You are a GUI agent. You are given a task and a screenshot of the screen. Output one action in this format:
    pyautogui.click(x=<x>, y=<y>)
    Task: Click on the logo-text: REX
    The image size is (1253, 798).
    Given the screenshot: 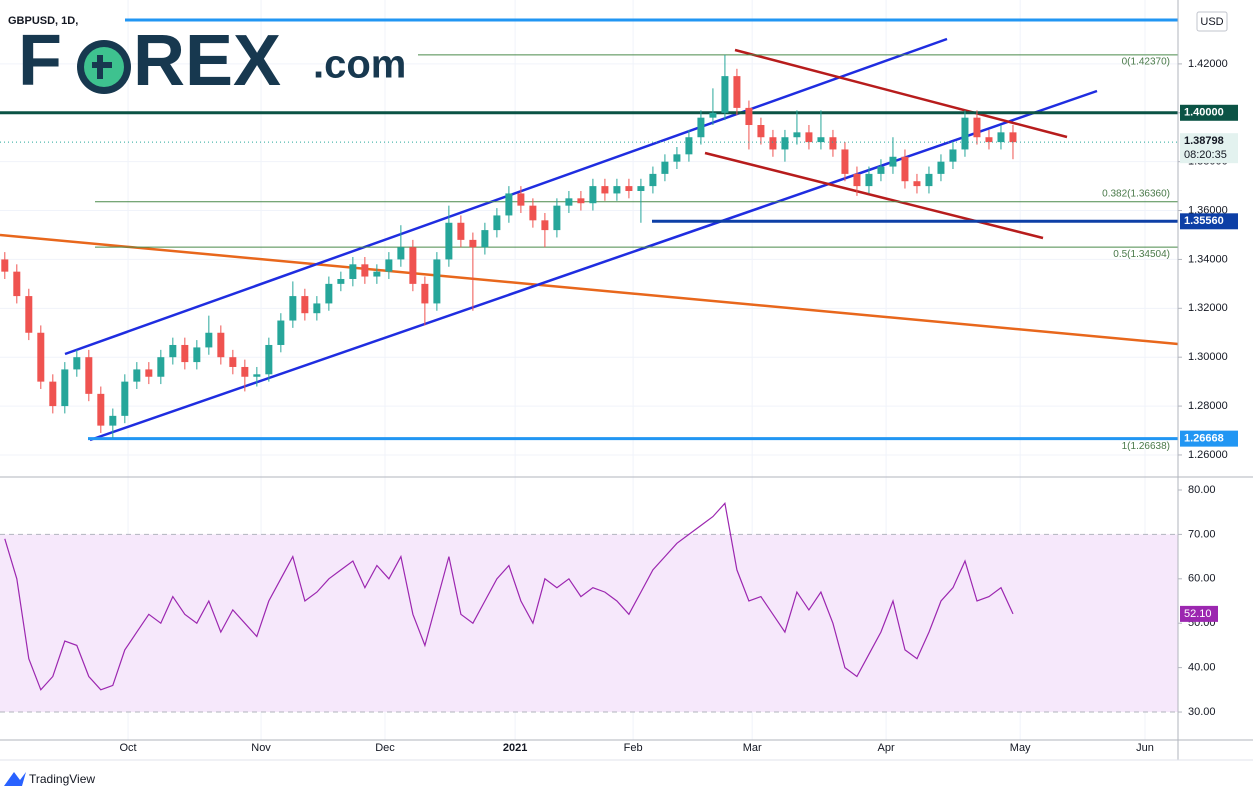 What is the action you would take?
    pyautogui.click(x=207, y=61)
    